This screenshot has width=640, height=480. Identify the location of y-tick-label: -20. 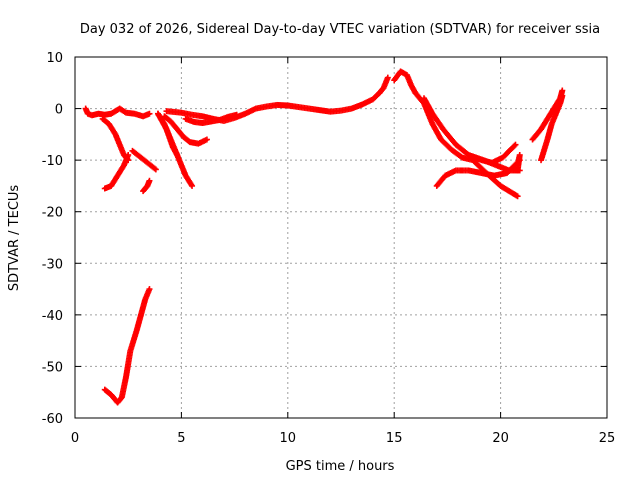
(52, 213).